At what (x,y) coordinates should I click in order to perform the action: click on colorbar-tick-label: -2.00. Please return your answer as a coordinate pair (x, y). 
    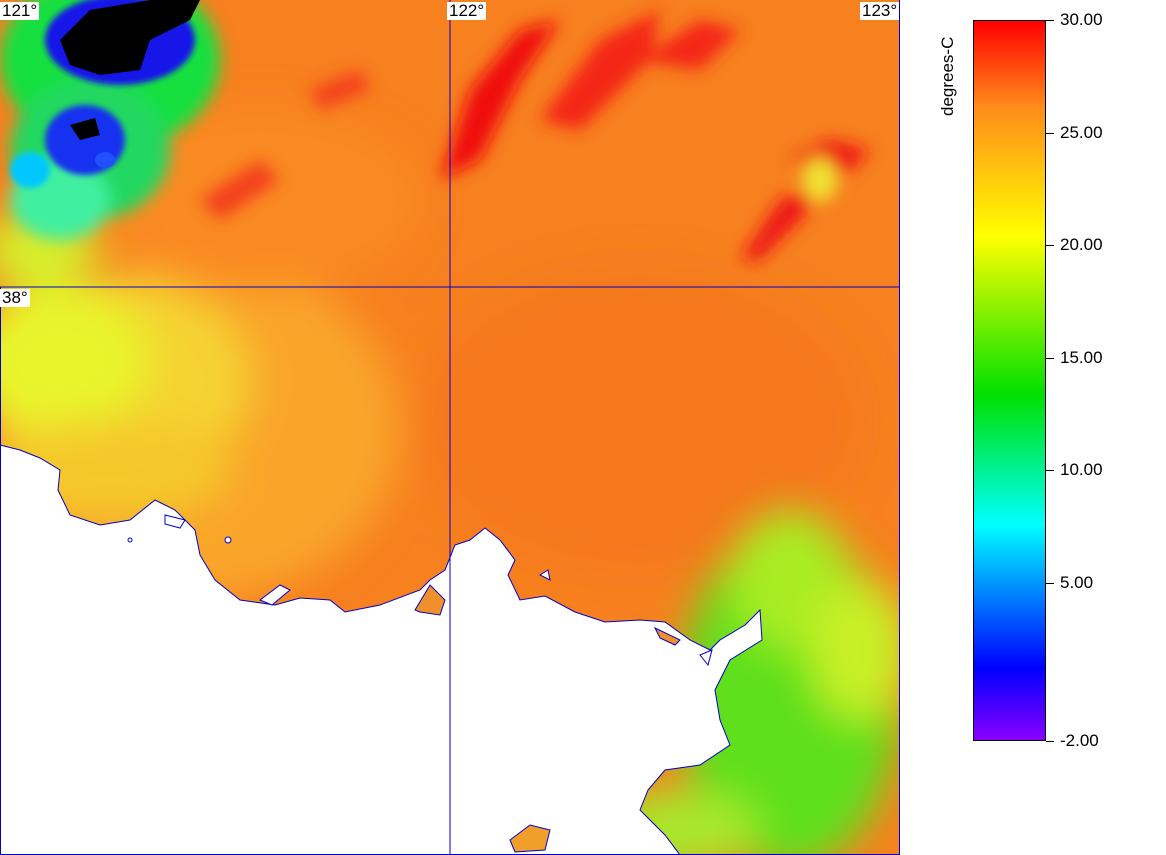
    Looking at the image, I should click on (1079, 740).